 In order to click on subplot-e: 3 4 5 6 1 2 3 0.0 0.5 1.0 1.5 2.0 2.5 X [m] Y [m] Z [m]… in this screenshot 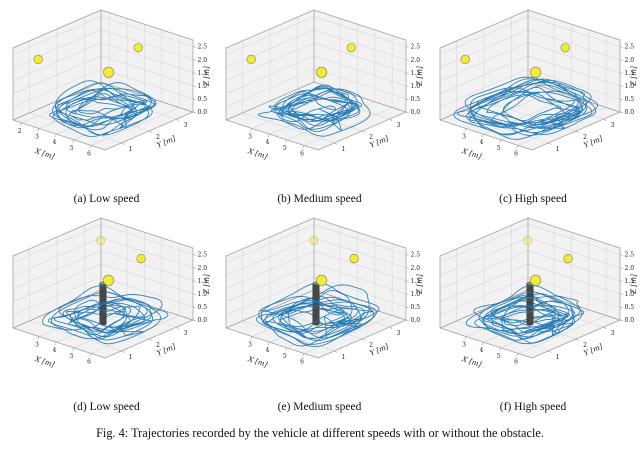, I will do `click(319, 315)`.